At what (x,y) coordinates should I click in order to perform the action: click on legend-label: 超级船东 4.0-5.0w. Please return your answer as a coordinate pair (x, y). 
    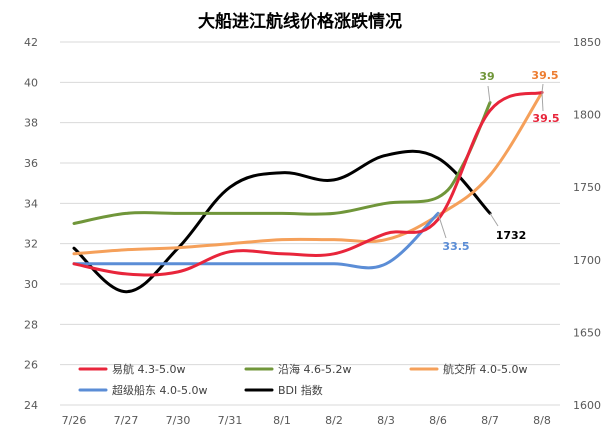
    Looking at the image, I should click on (159, 390).